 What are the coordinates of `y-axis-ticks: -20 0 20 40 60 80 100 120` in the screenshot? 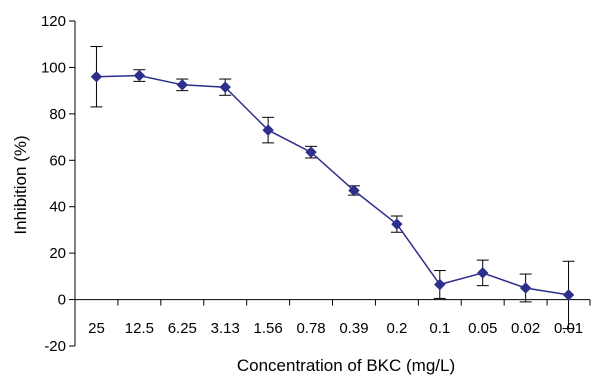 It's located at (58, 184).